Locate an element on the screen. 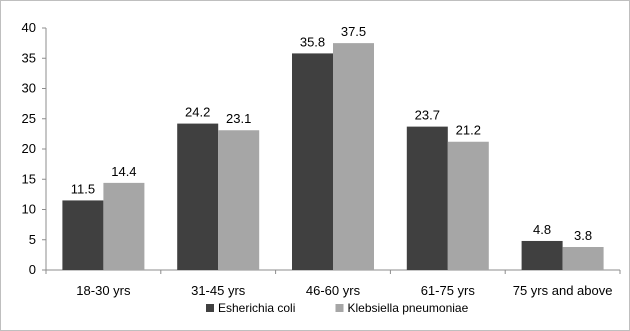 The width and height of the screenshot is (630, 331). data-label: 37.5 is located at coordinates (353, 31).